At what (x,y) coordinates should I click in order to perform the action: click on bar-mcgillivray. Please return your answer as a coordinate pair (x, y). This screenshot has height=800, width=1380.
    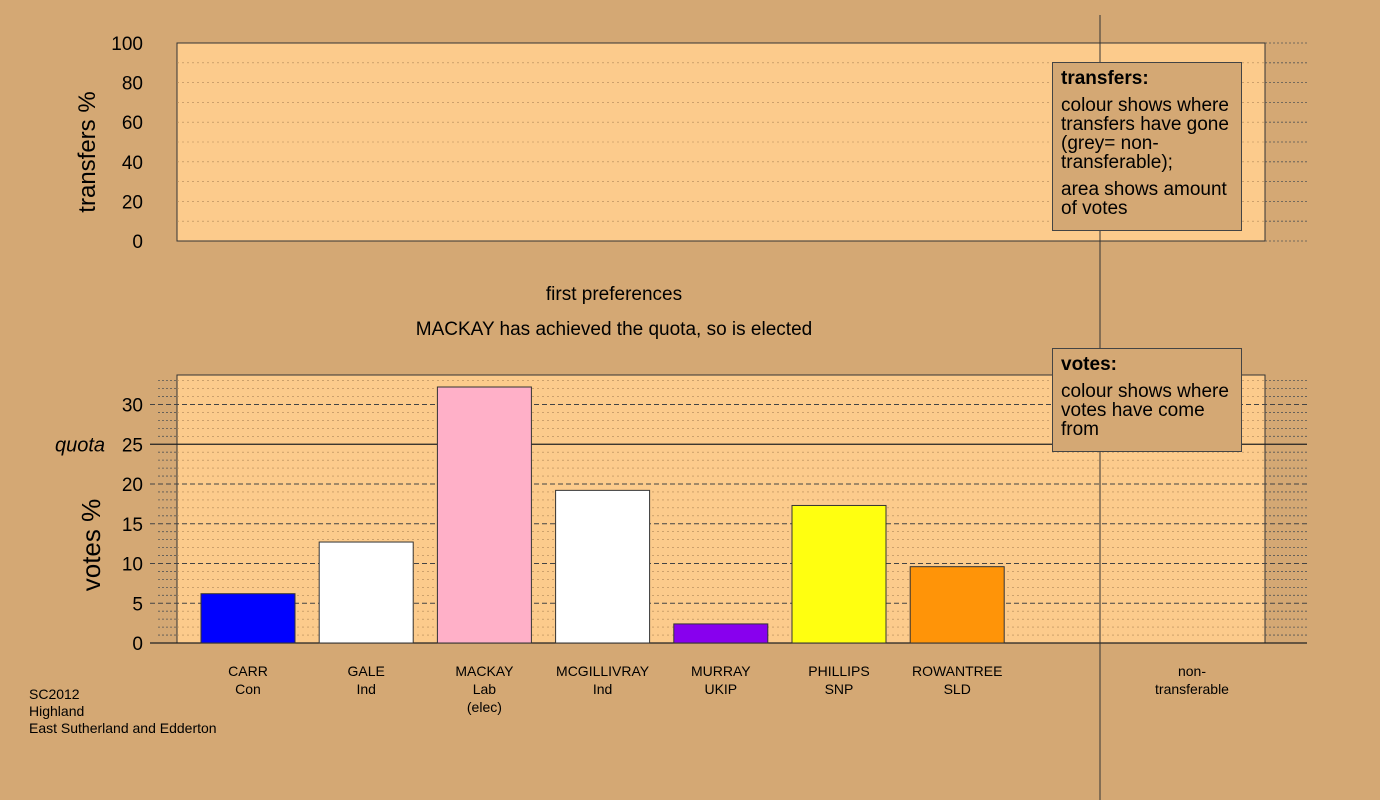
    Looking at the image, I should click on (603, 566).